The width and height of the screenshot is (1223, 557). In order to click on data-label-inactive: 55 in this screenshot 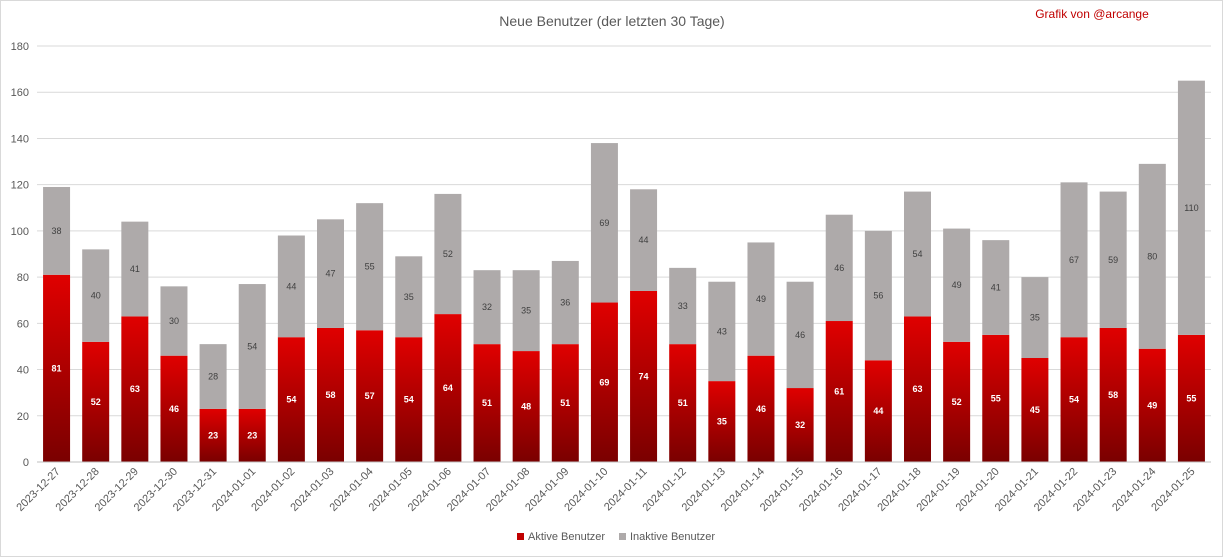, I will do `click(370, 267)`.